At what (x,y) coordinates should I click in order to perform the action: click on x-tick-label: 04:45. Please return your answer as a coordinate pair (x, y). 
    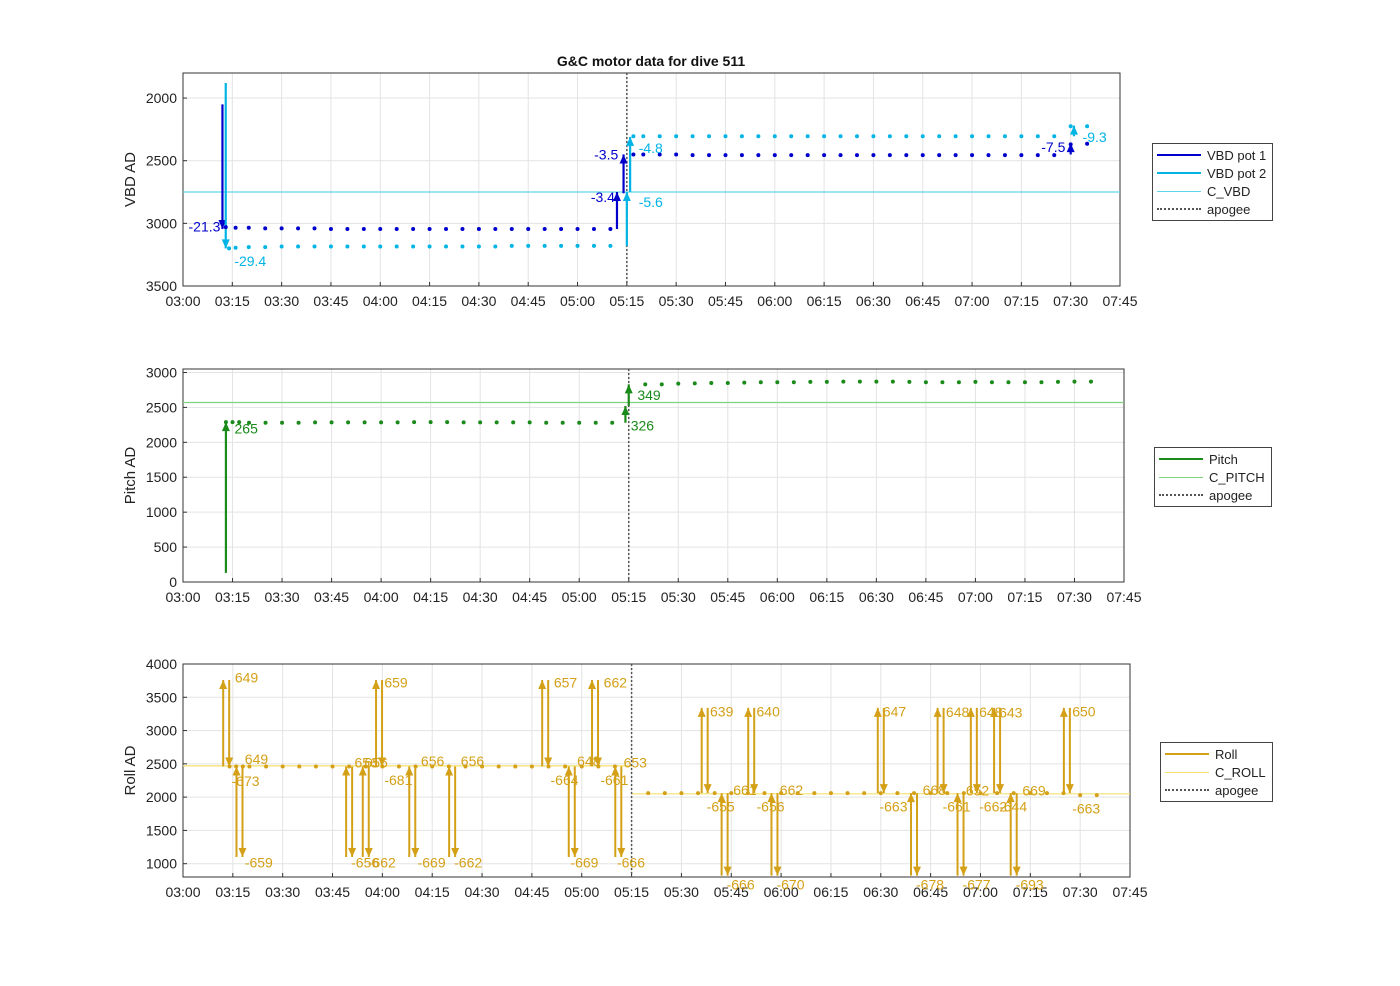
    Looking at the image, I should click on (531, 892).